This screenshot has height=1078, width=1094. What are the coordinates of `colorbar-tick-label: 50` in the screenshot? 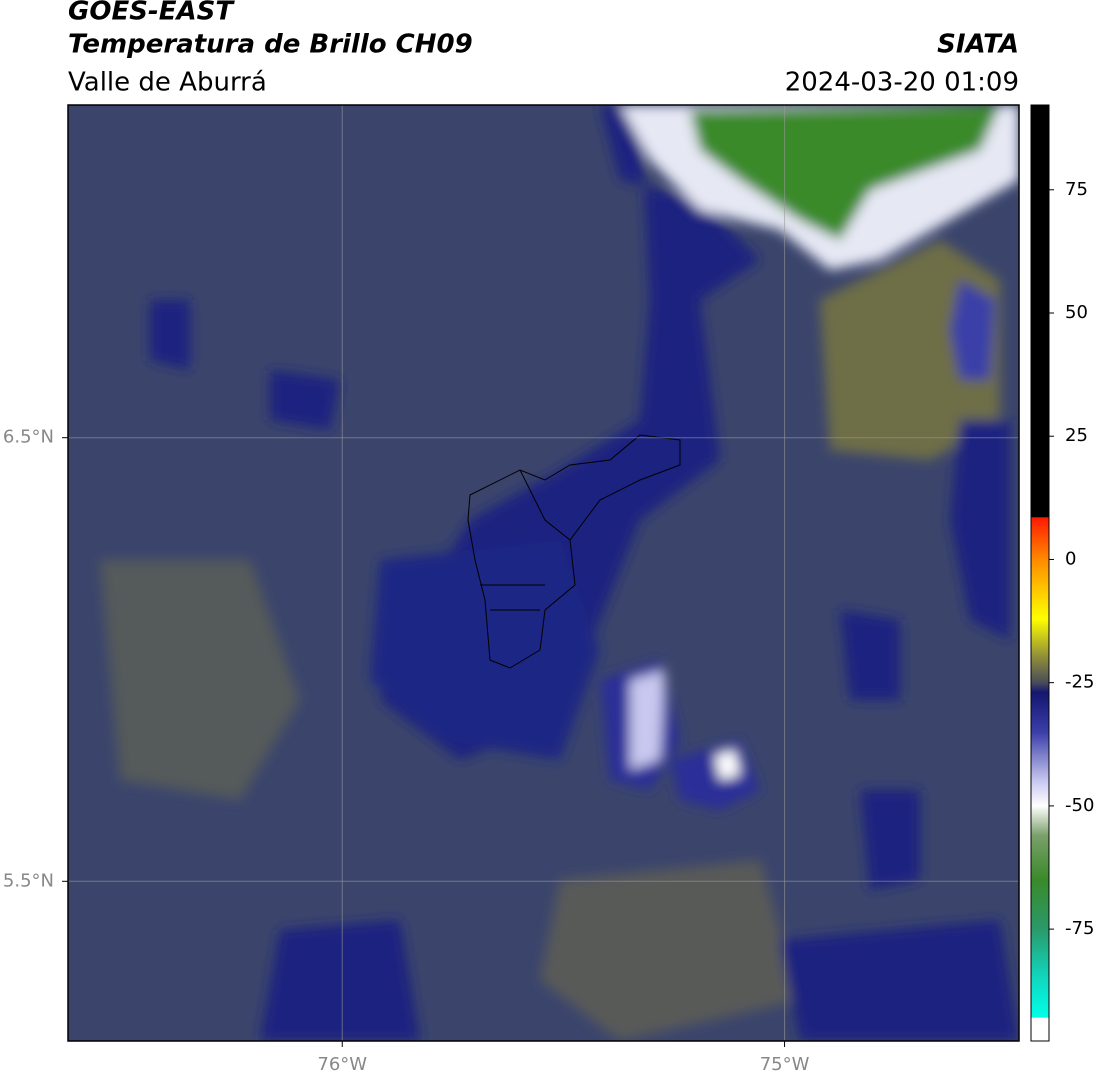 It's located at (1076, 312).